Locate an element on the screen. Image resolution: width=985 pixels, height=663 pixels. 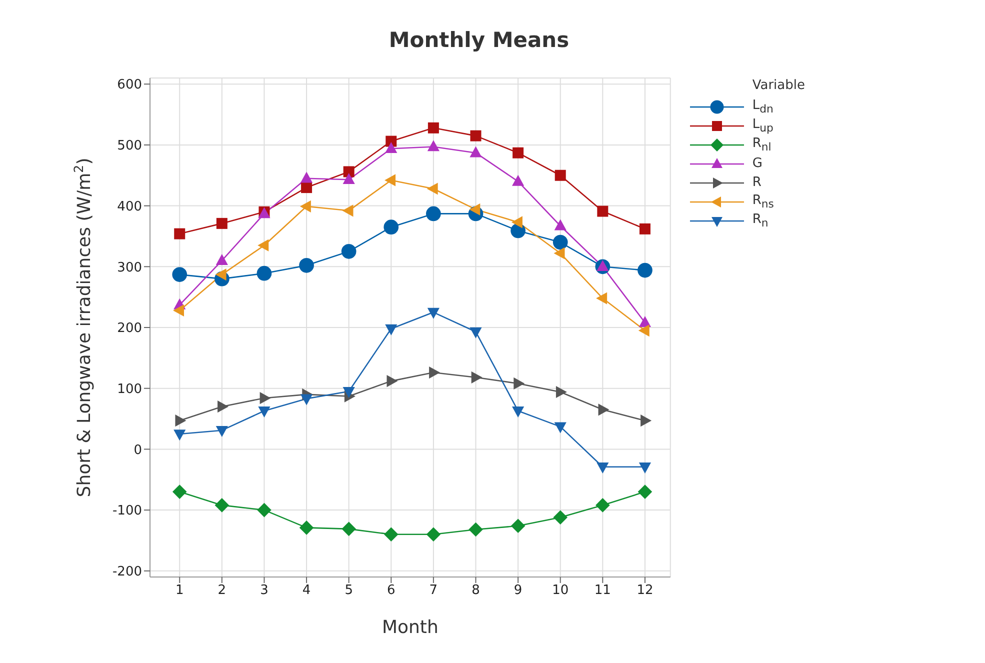
legend-label: R is located at coordinates (757, 182).